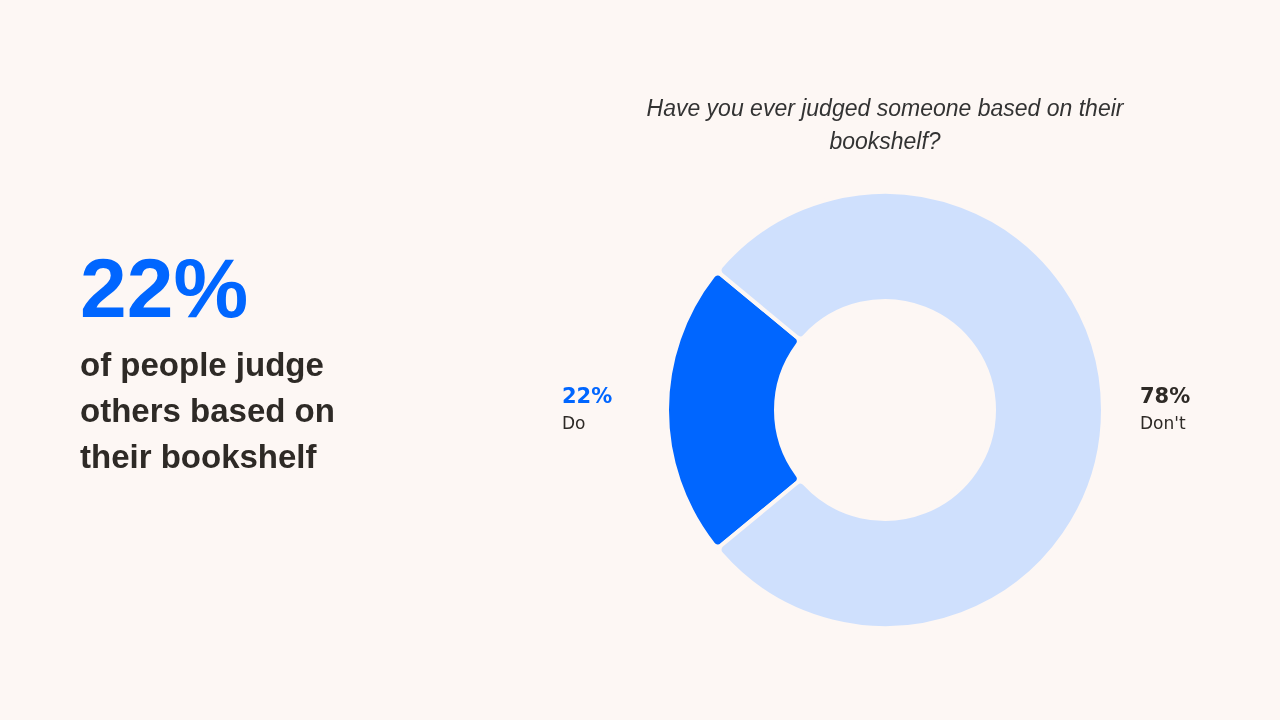  What do you see at coordinates (574, 423) in the screenshot?
I see `slice-label: Do` at bounding box center [574, 423].